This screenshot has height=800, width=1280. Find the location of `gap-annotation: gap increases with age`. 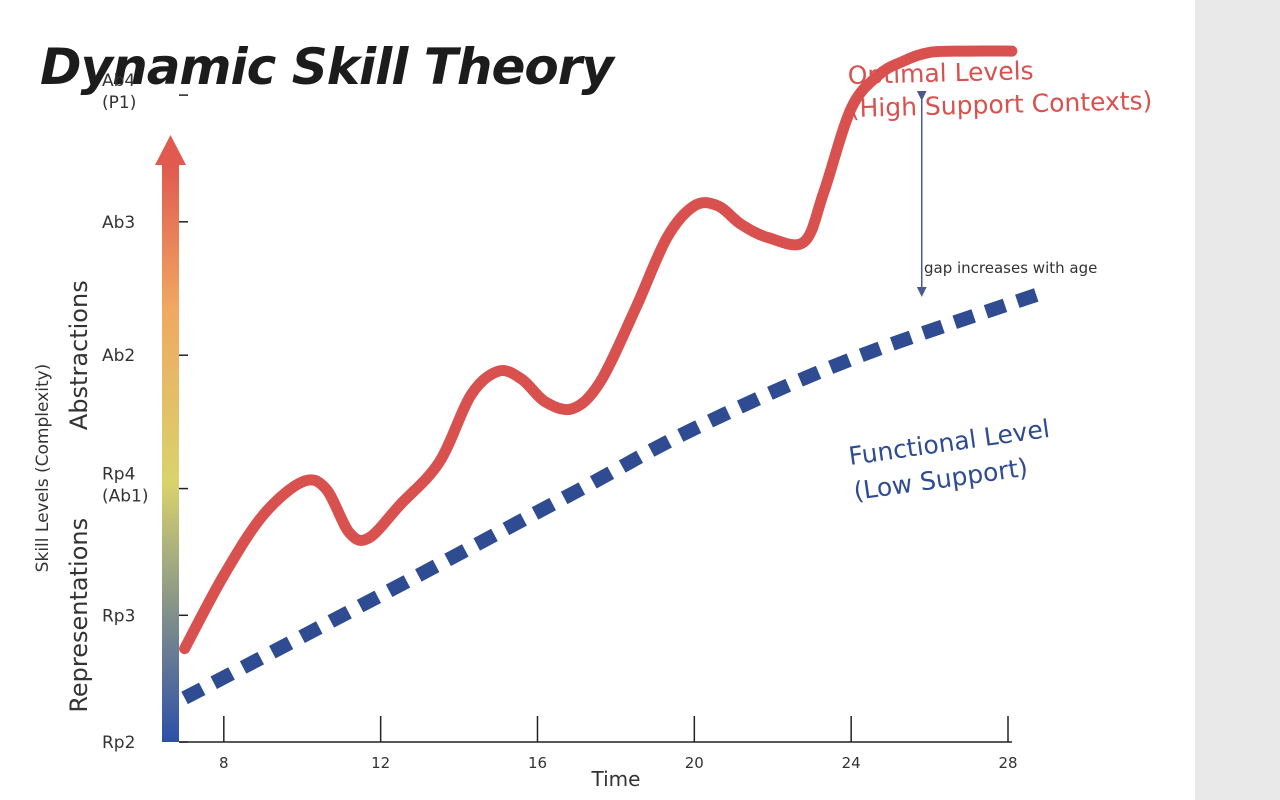

gap-annotation: gap increases with age is located at coordinates (1010, 268).